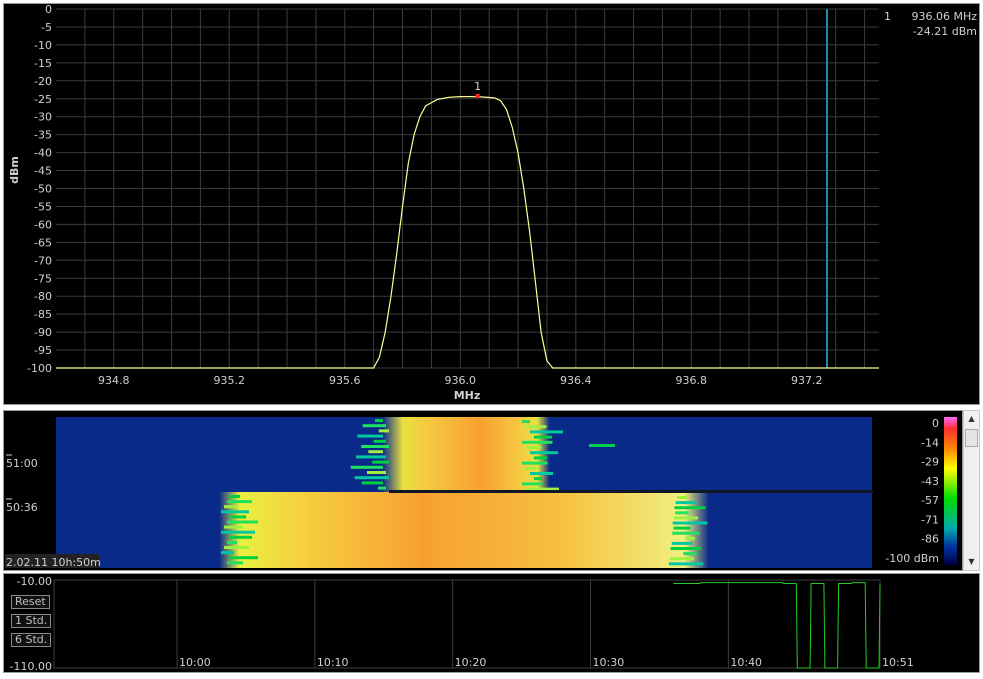  I want to click on timestamp-bg, so click(52, 561).